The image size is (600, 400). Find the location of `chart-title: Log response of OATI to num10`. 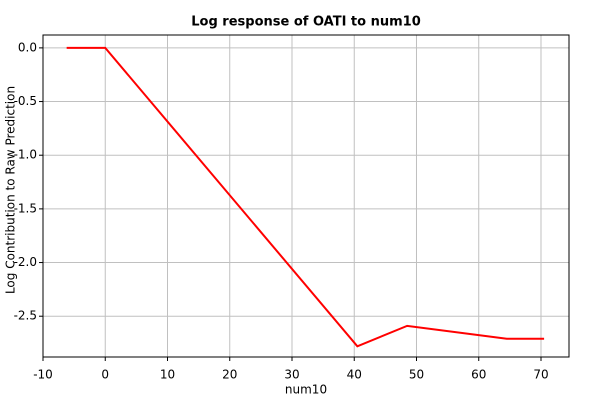

chart-title: Log response of OATI to num10 is located at coordinates (306, 22).